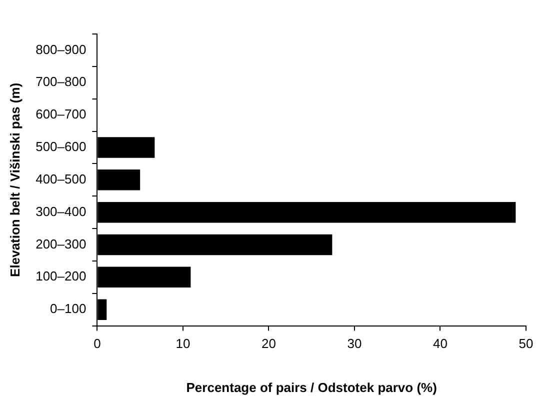 This screenshot has width=540, height=404. Describe the element at coordinates (61, 244) in the screenshot. I see `y-tick-label: 200–300` at that location.